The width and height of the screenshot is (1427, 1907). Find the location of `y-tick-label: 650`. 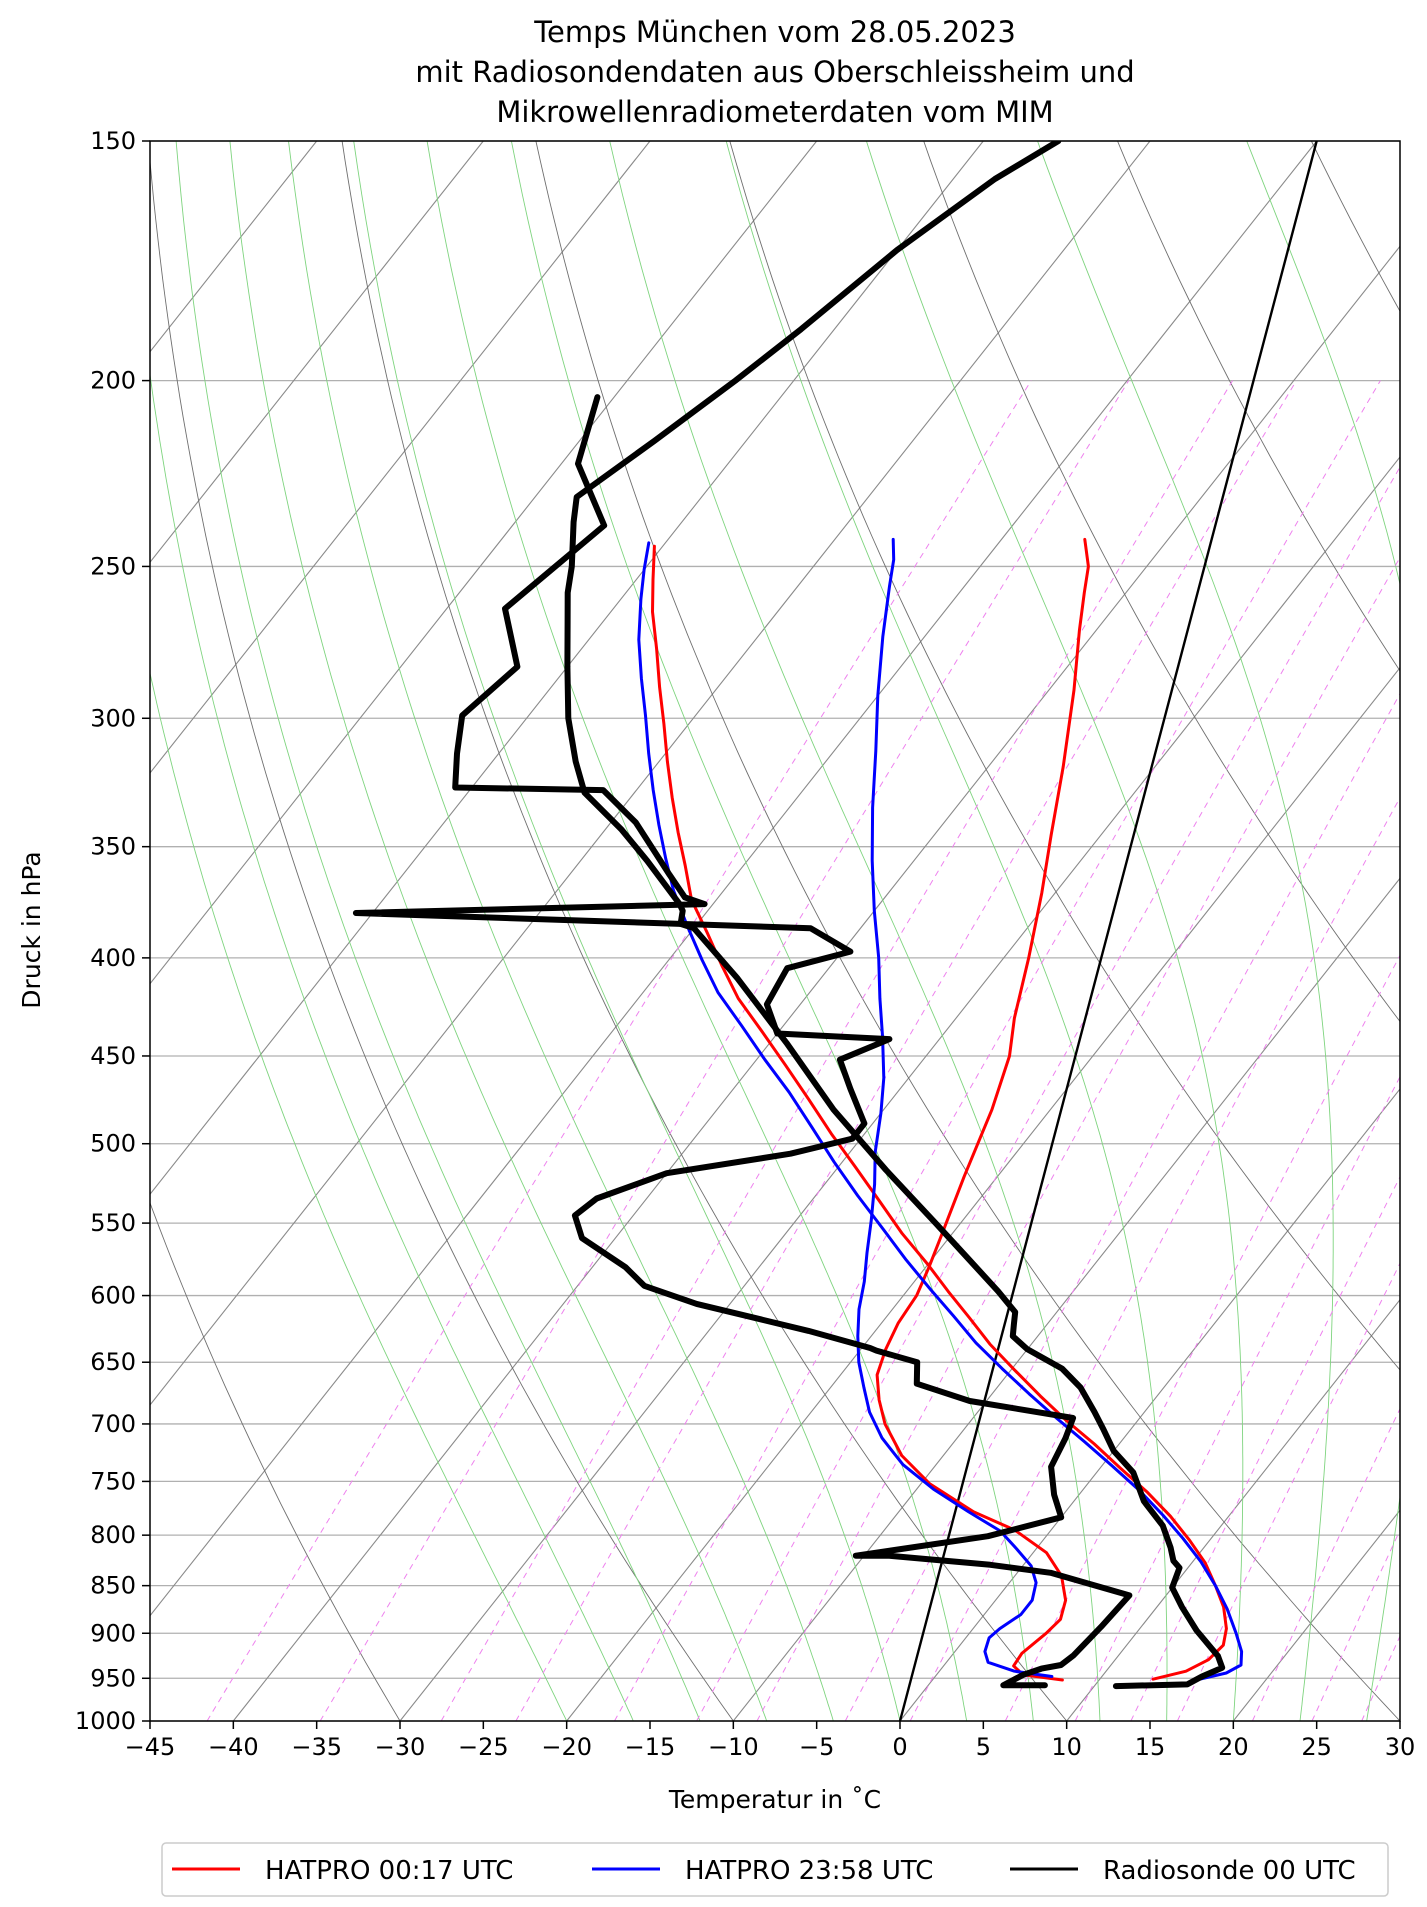

y-tick-label: 650 is located at coordinates (113, 1362).